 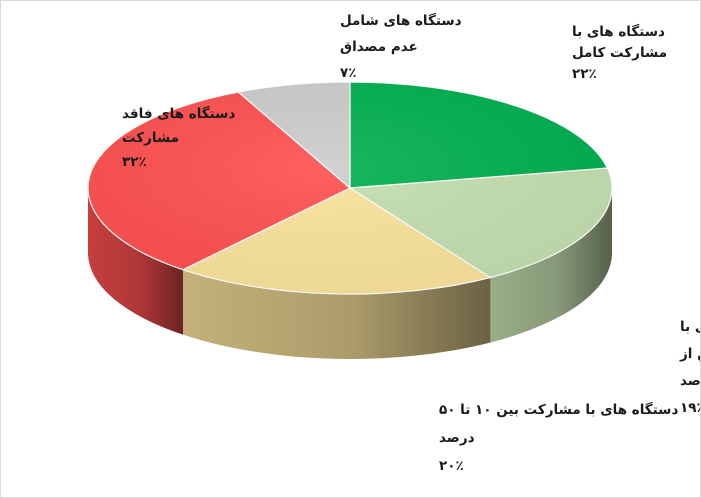 I want to click on slice-label-0: دستگاه های با مشارکت کامل ۲۲٪, so click(x=619, y=52).